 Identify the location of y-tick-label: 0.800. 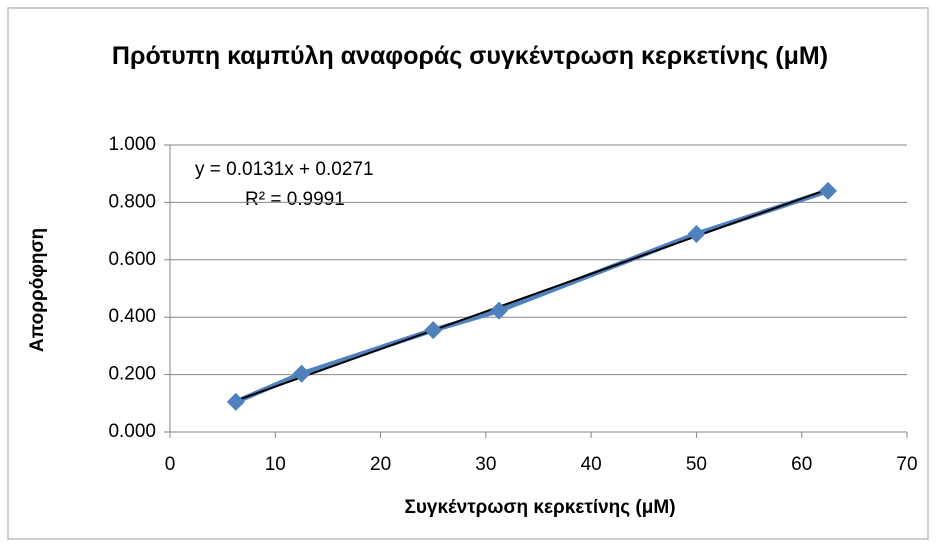
(132, 201).